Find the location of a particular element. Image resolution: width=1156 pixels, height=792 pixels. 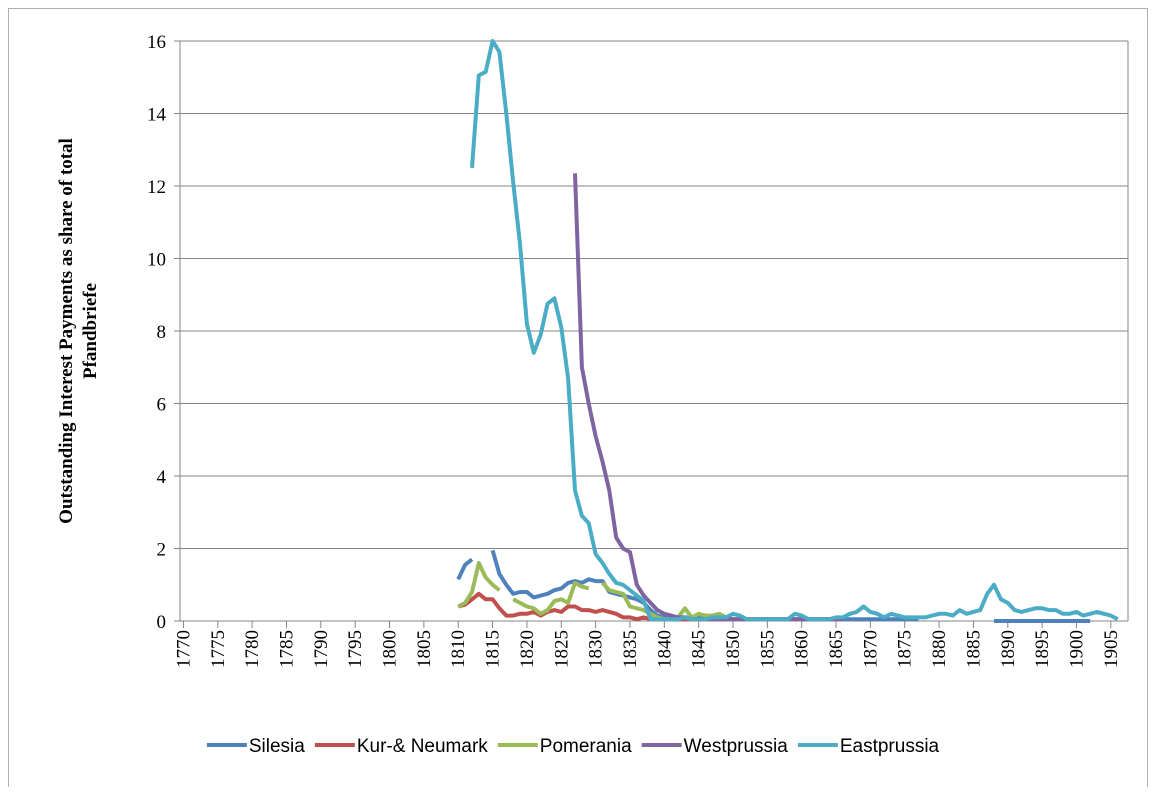

y-tick-label: 4 is located at coordinates (162, 477).